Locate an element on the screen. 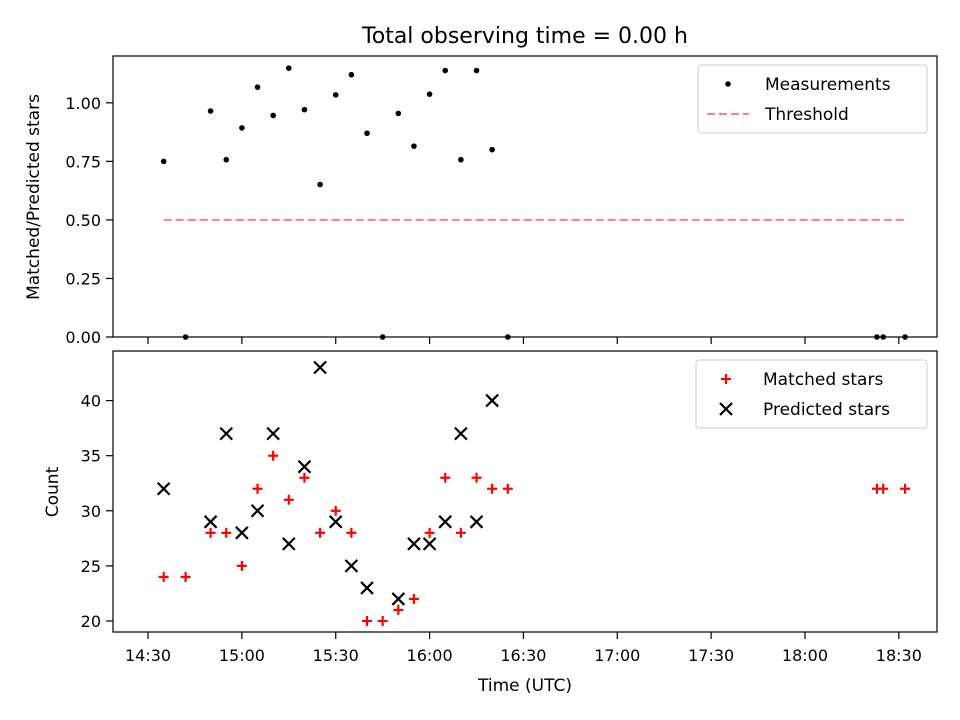 Image resolution: width=960 pixels, height=720 pixels. count-plot-xtick-label: 16:00 is located at coordinates (430, 655).